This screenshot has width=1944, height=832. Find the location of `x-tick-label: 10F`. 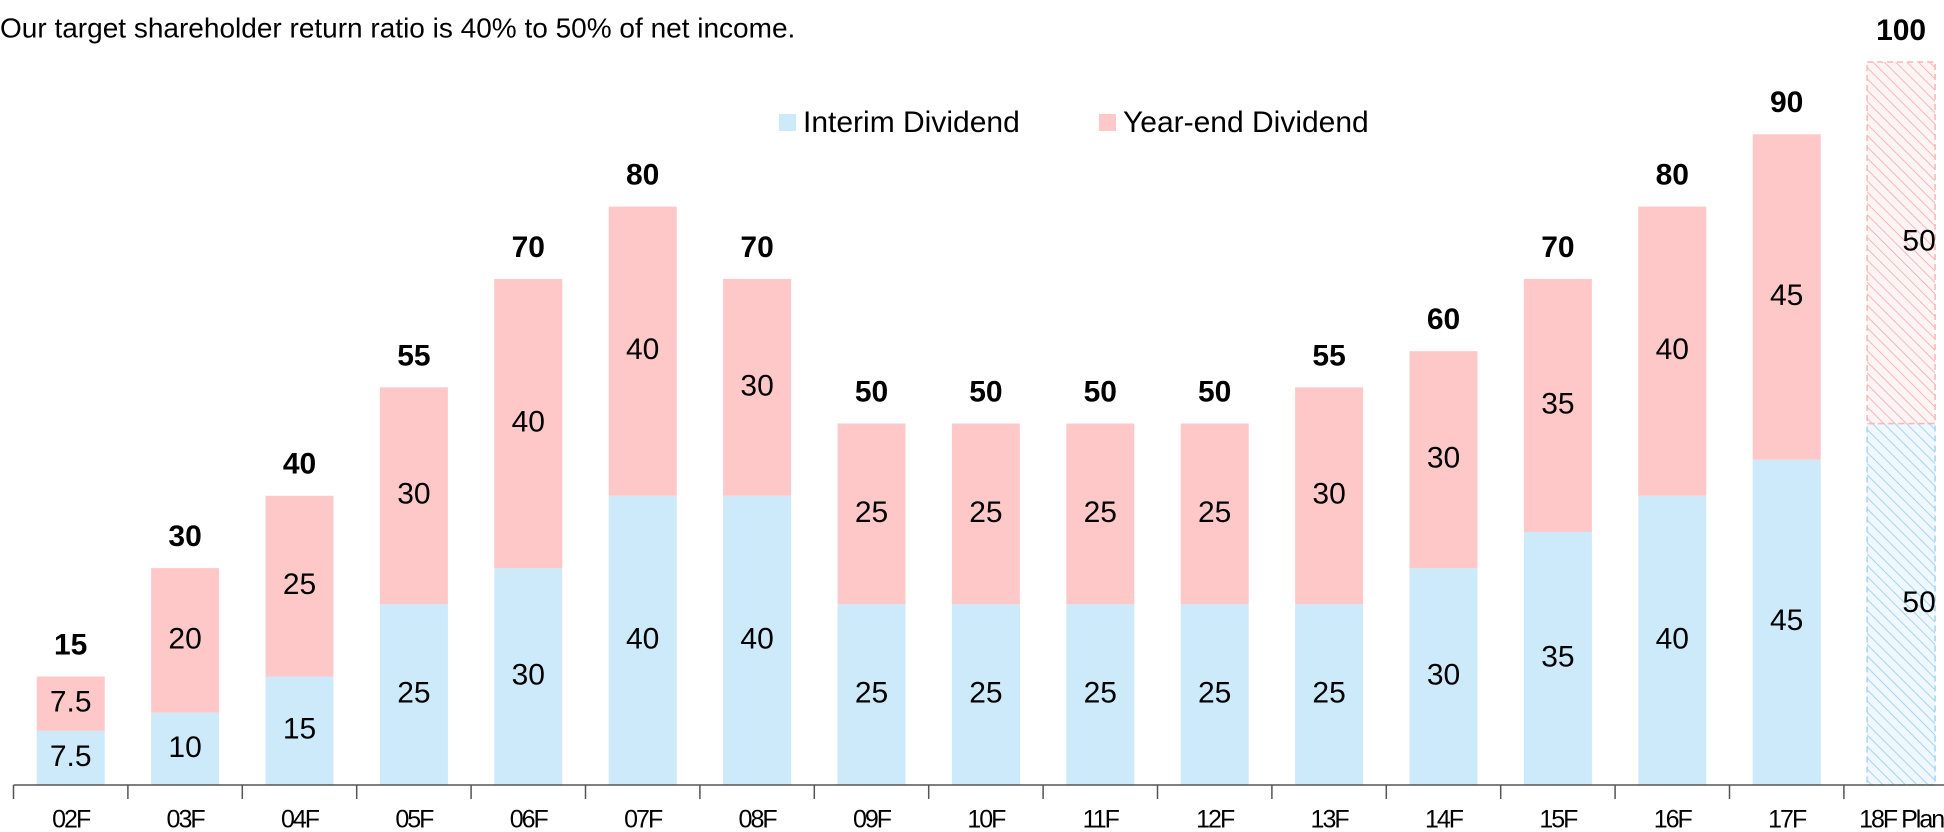

x-tick-label: 10F is located at coordinates (986, 819).